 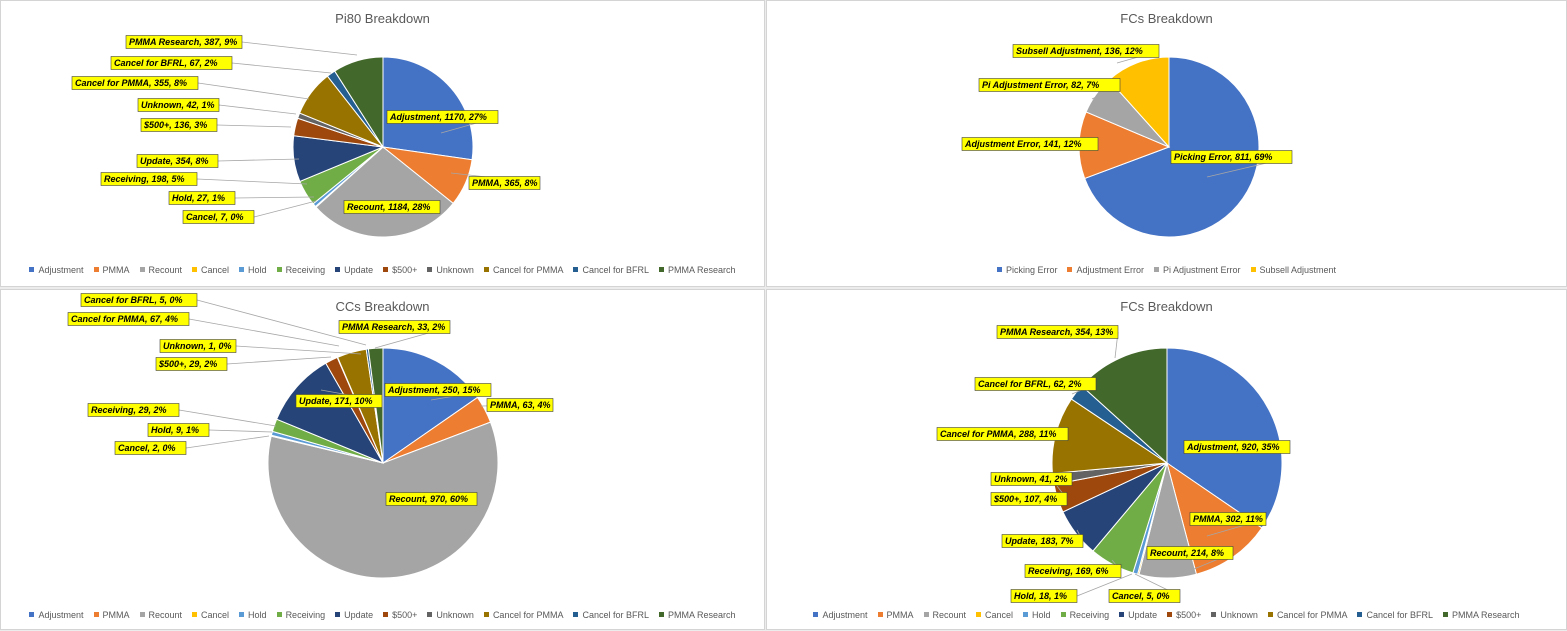 What do you see at coordinates (178, 105) in the screenshot?
I see `data-label-unknown: Unknown, 42, 1%` at bounding box center [178, 105].